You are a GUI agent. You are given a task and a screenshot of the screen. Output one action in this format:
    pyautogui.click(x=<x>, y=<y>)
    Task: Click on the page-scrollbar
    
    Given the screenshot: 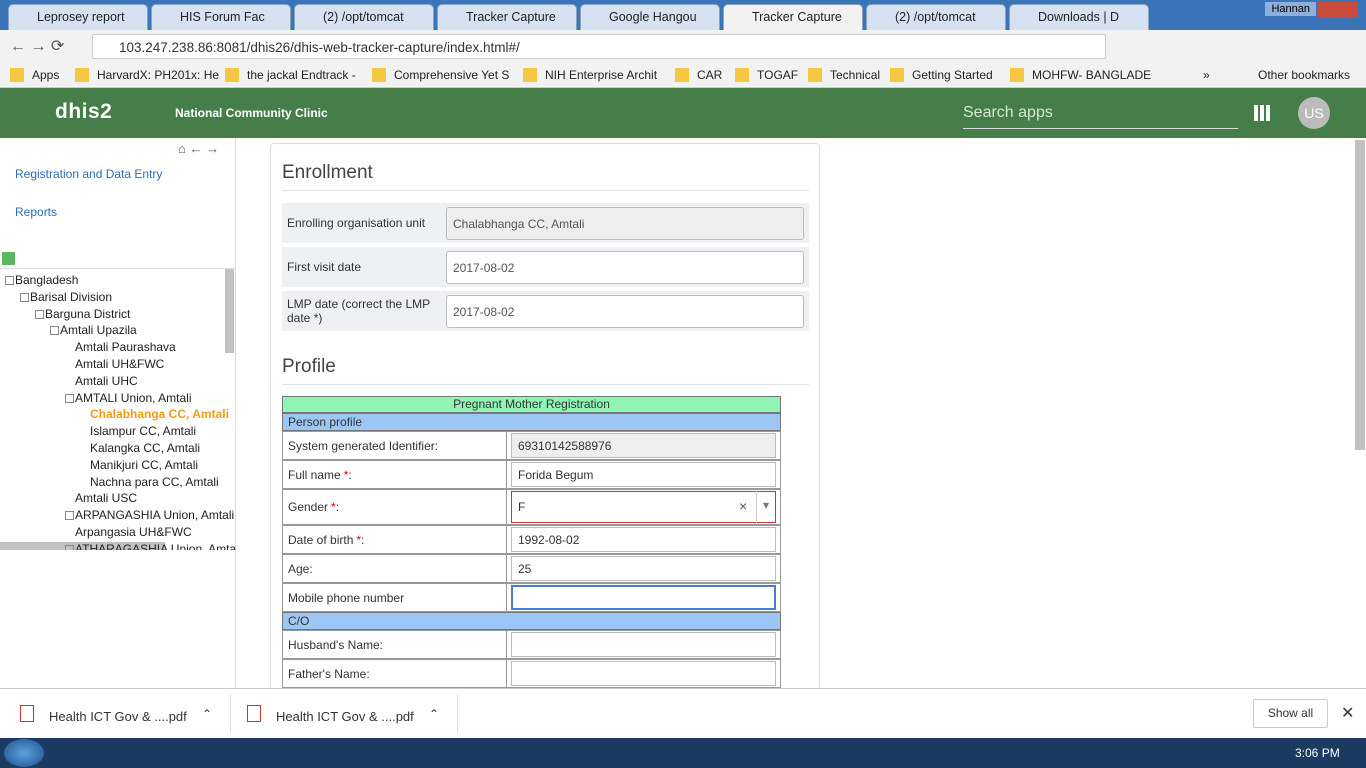 What is the action you would take?
    pyautogui.click(x=1360, y=295)
    